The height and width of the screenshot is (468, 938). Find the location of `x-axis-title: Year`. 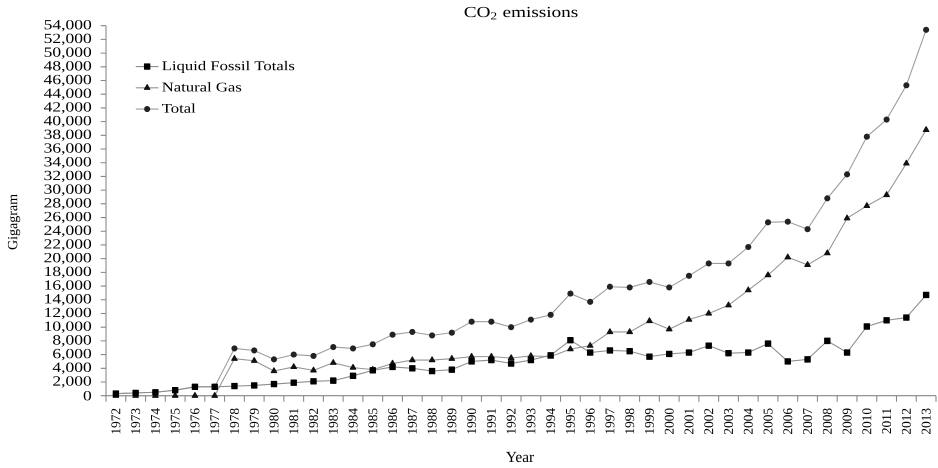

x-axis-title: Year is located at coordinates (520, 457).